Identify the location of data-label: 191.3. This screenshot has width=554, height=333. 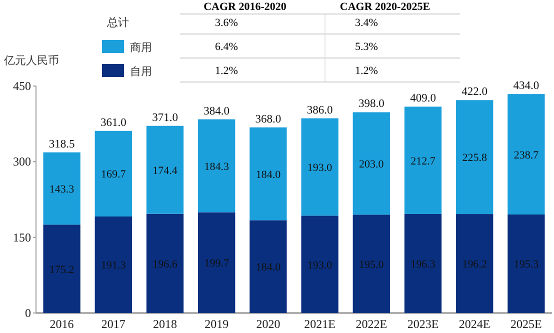
(113, 266).